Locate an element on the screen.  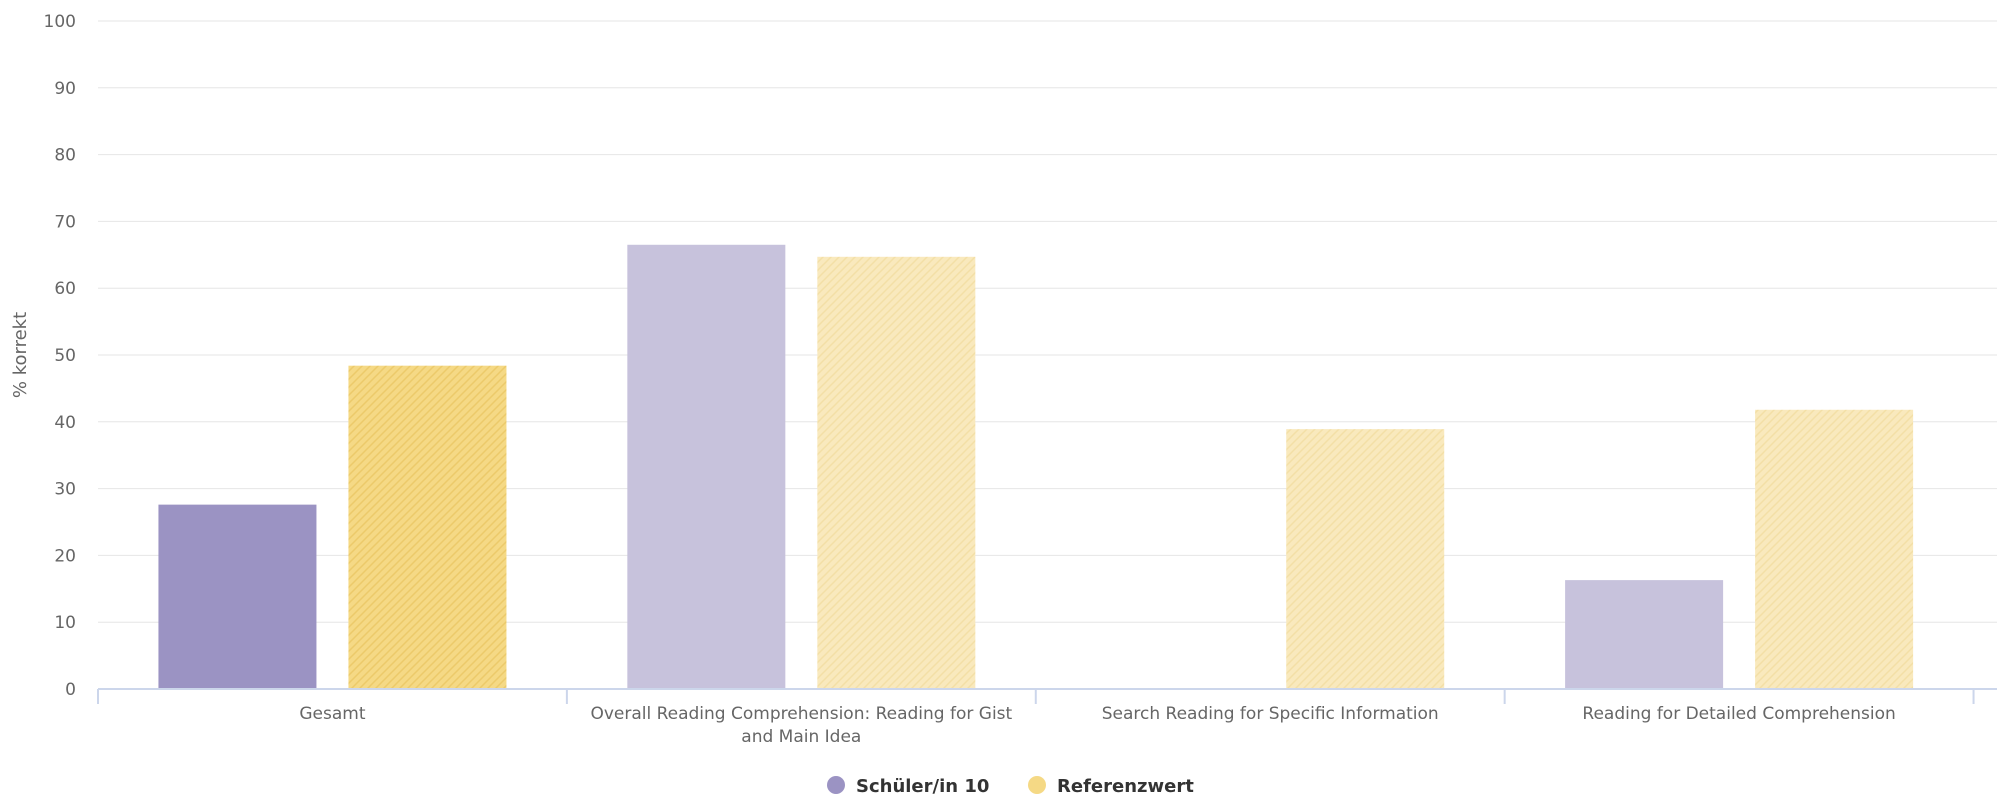
y-tick-label: 30 is located at coordinates (65, 490).